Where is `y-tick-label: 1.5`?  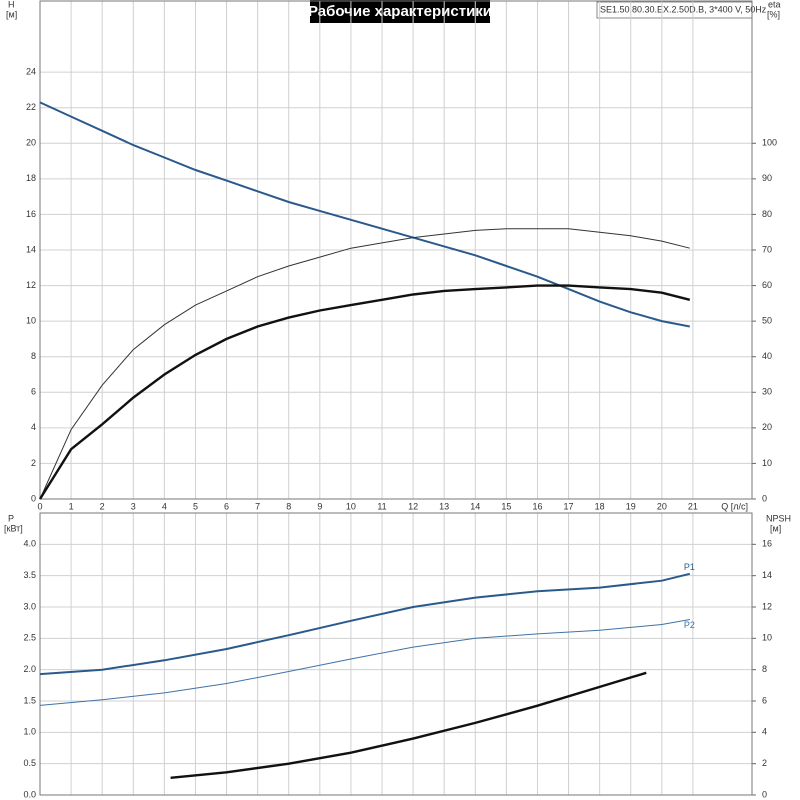 y-tick-label: 1.5 is located at coordinates (29, 700).